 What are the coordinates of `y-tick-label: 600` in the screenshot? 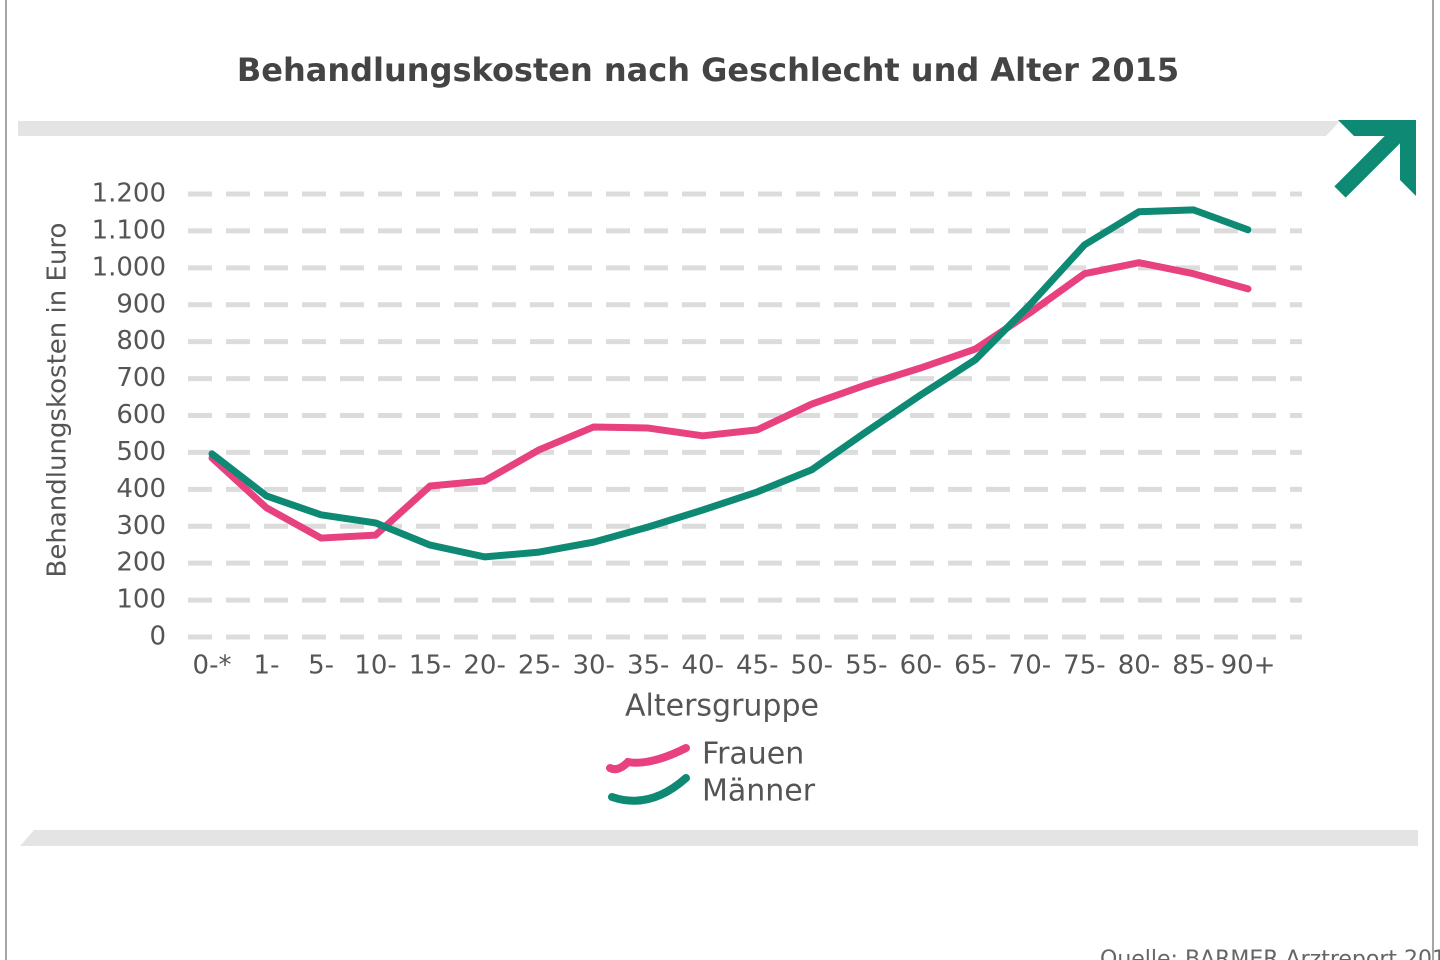 It's located at (141, 415).